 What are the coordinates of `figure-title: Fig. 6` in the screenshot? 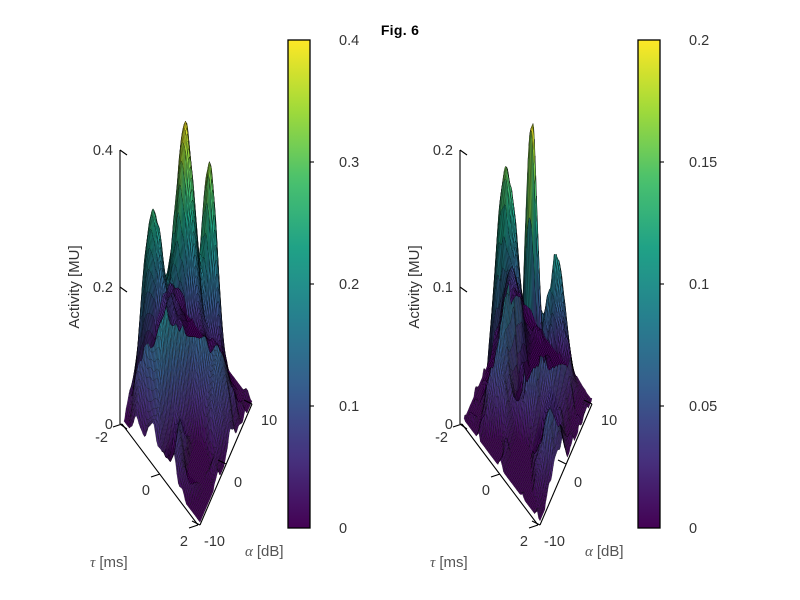 It's located at (400, 30).